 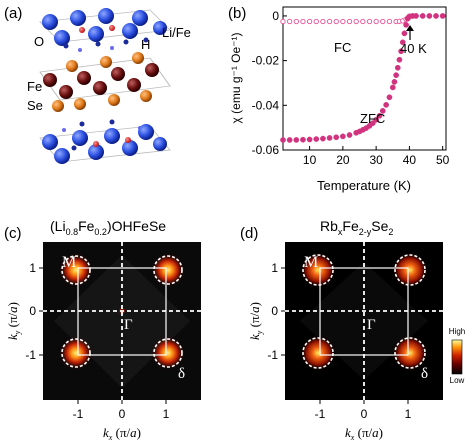 I want to click on y-tick-label: -0.06, so click(x=266, y=150).